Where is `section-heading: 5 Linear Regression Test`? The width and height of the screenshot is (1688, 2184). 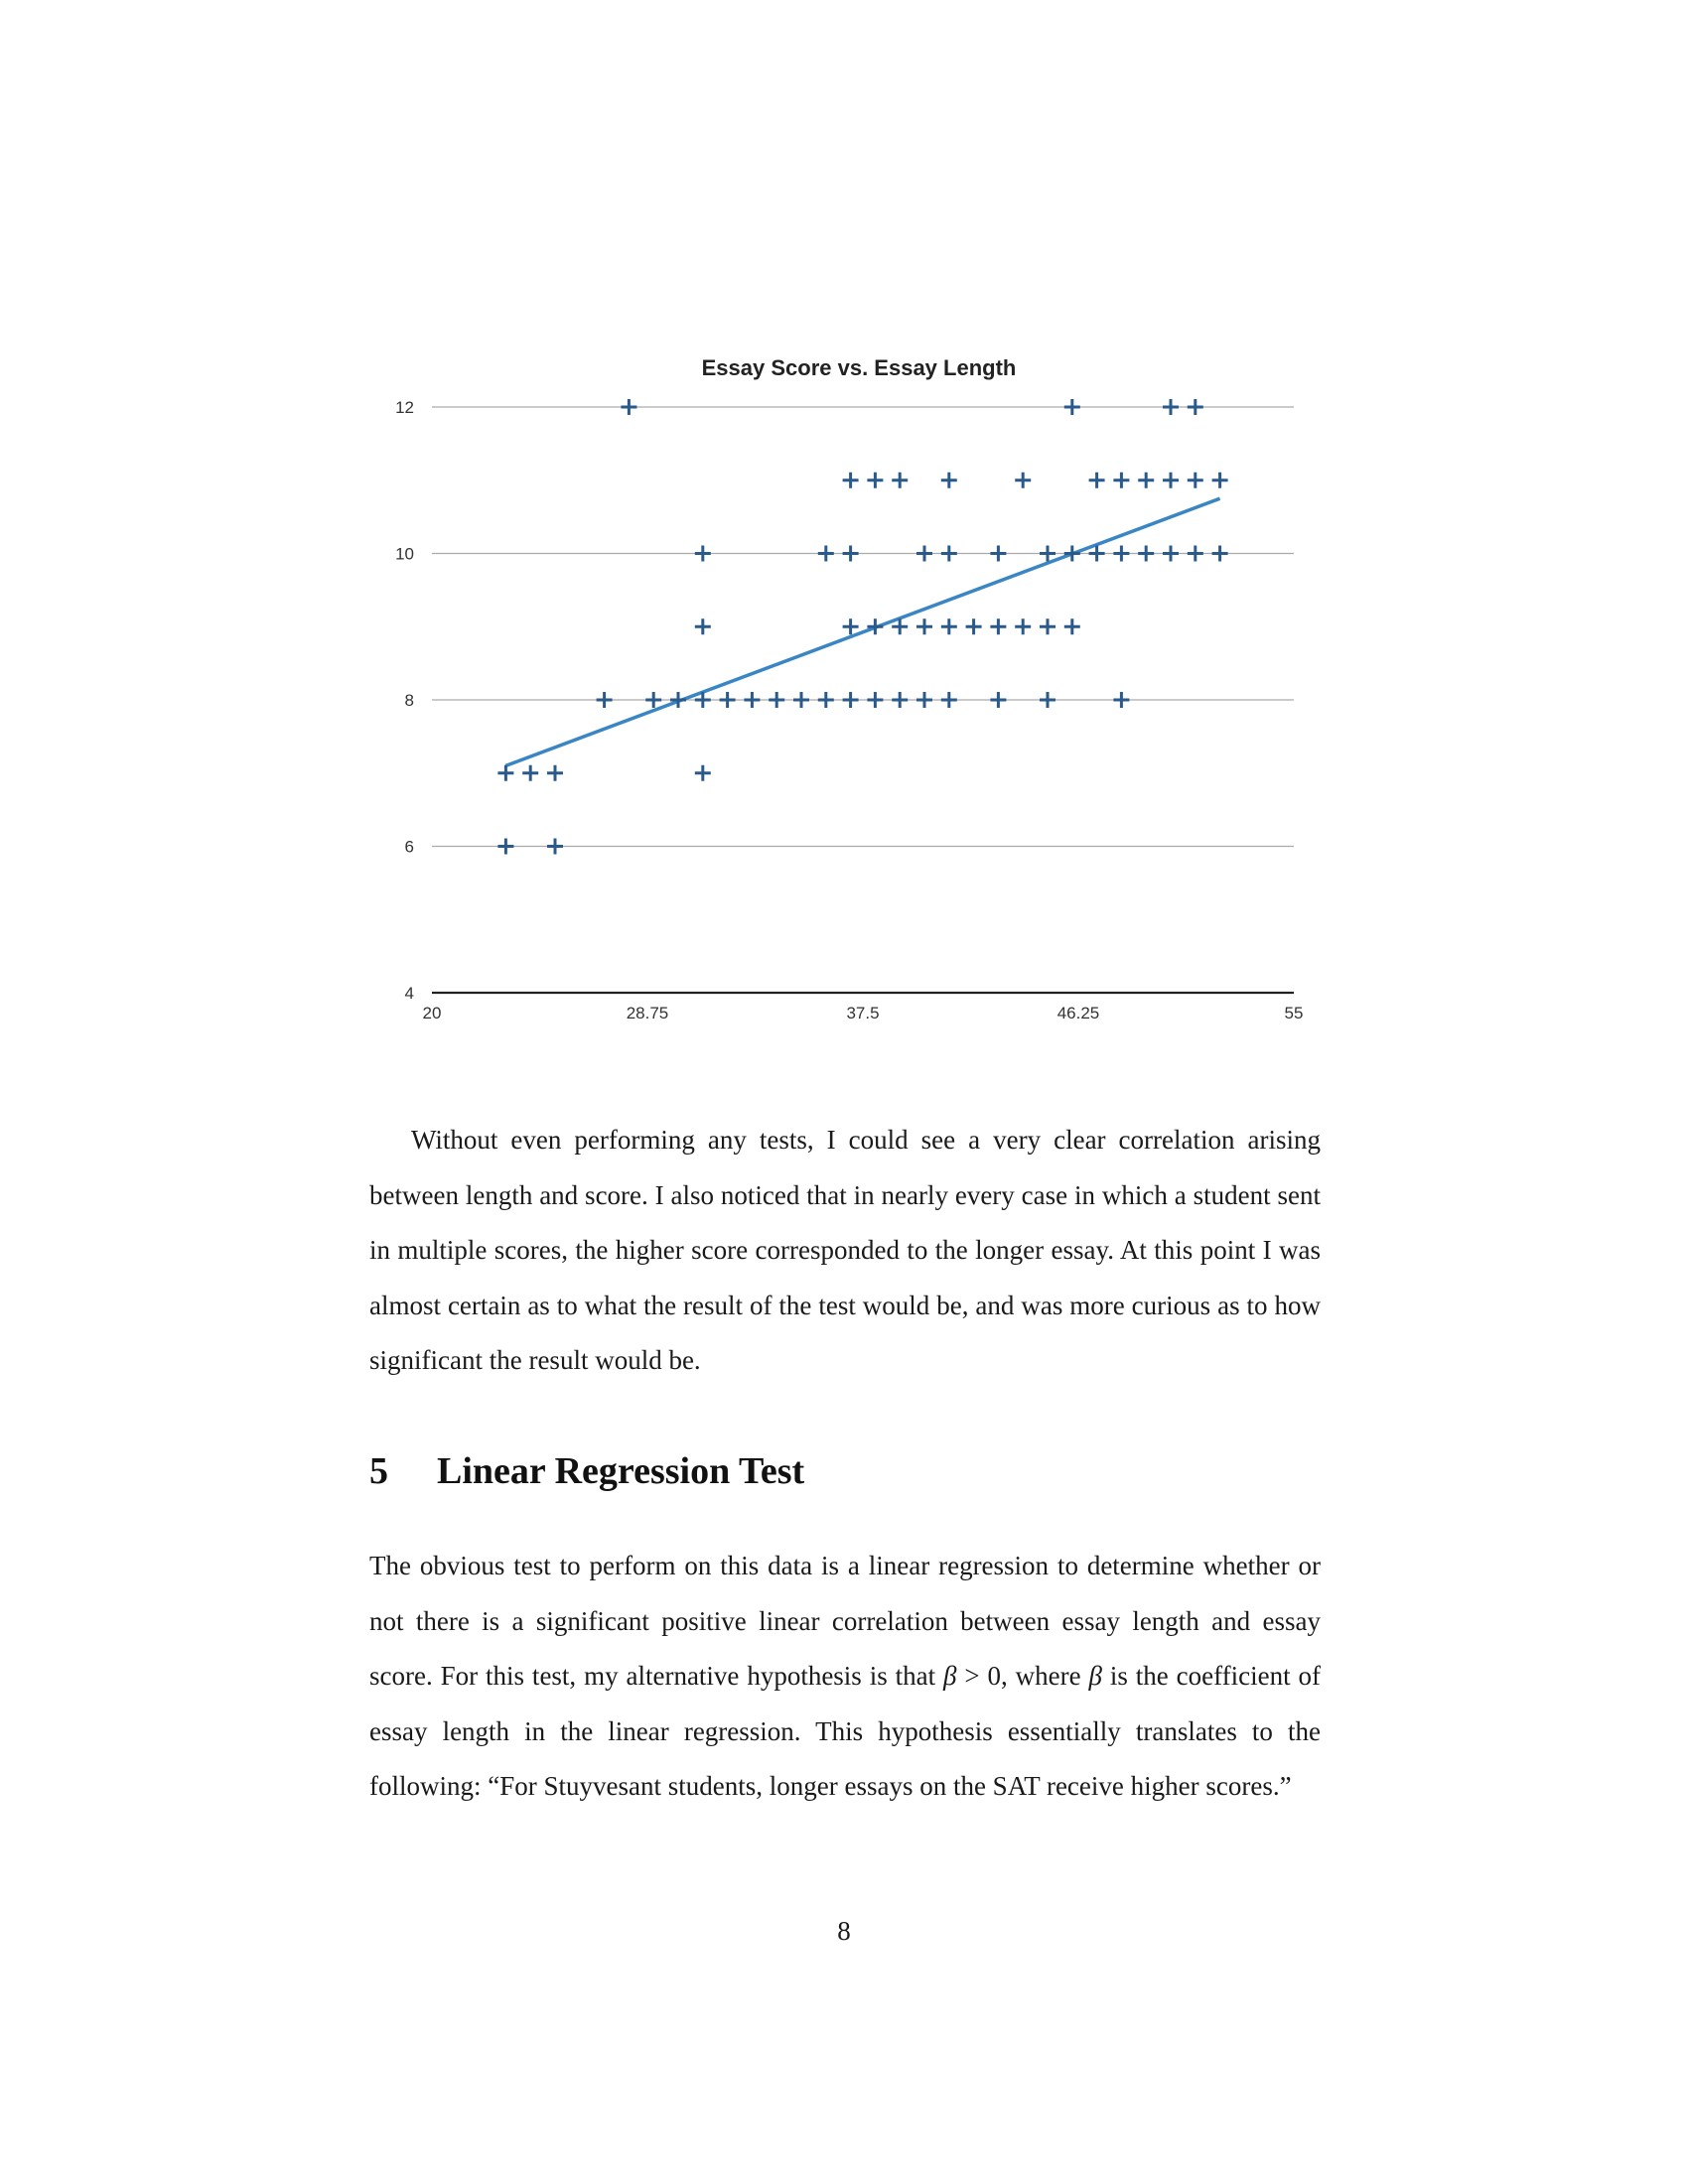 section-heading: 5 Linear Regression Test is located at coordinates (586, 1472).